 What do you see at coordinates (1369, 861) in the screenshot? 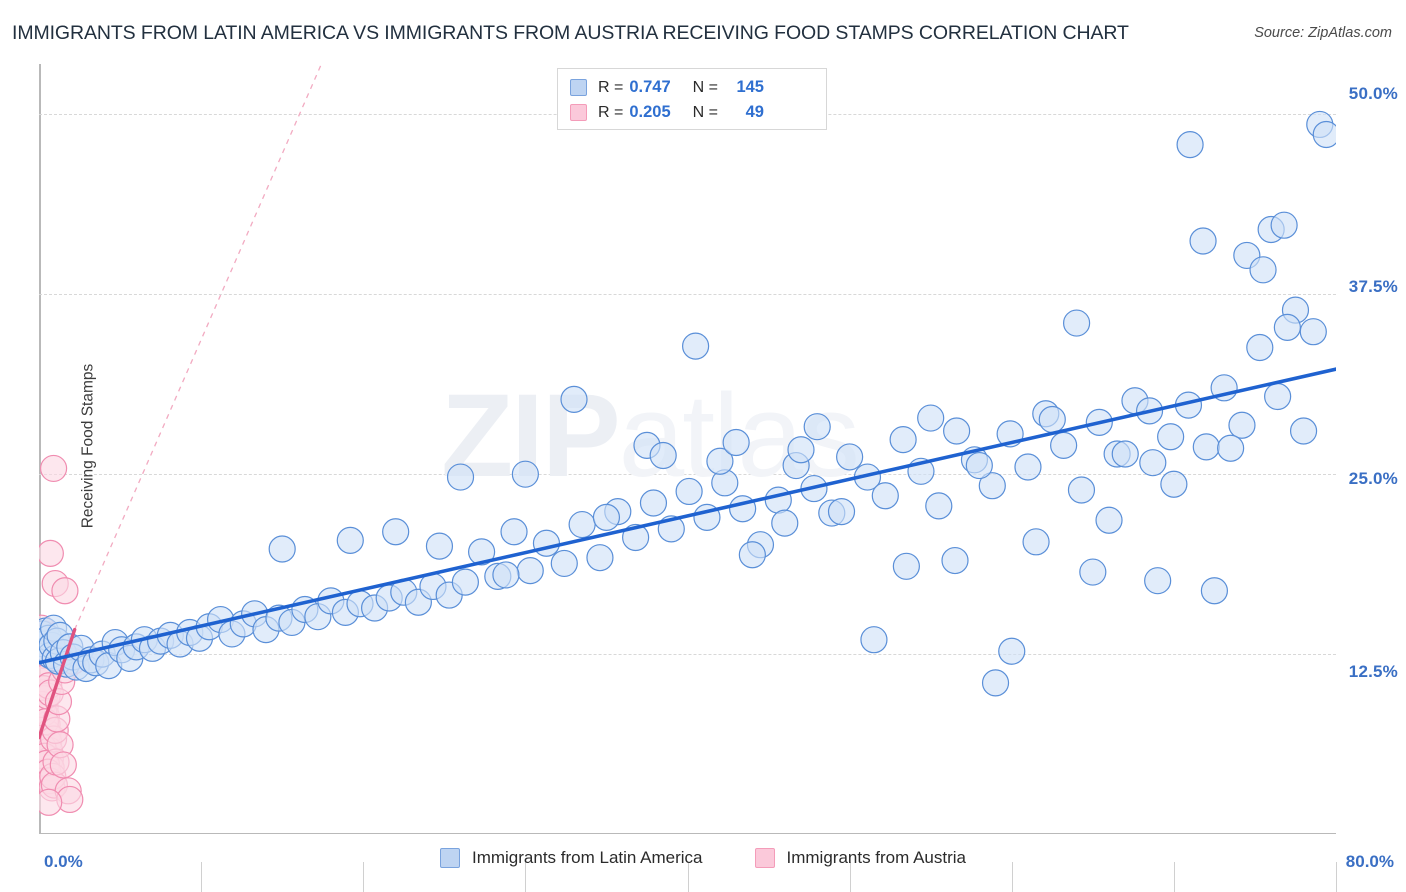
I see `x-axis-max-label: 80.0%` at bounding box center [1369, 861].